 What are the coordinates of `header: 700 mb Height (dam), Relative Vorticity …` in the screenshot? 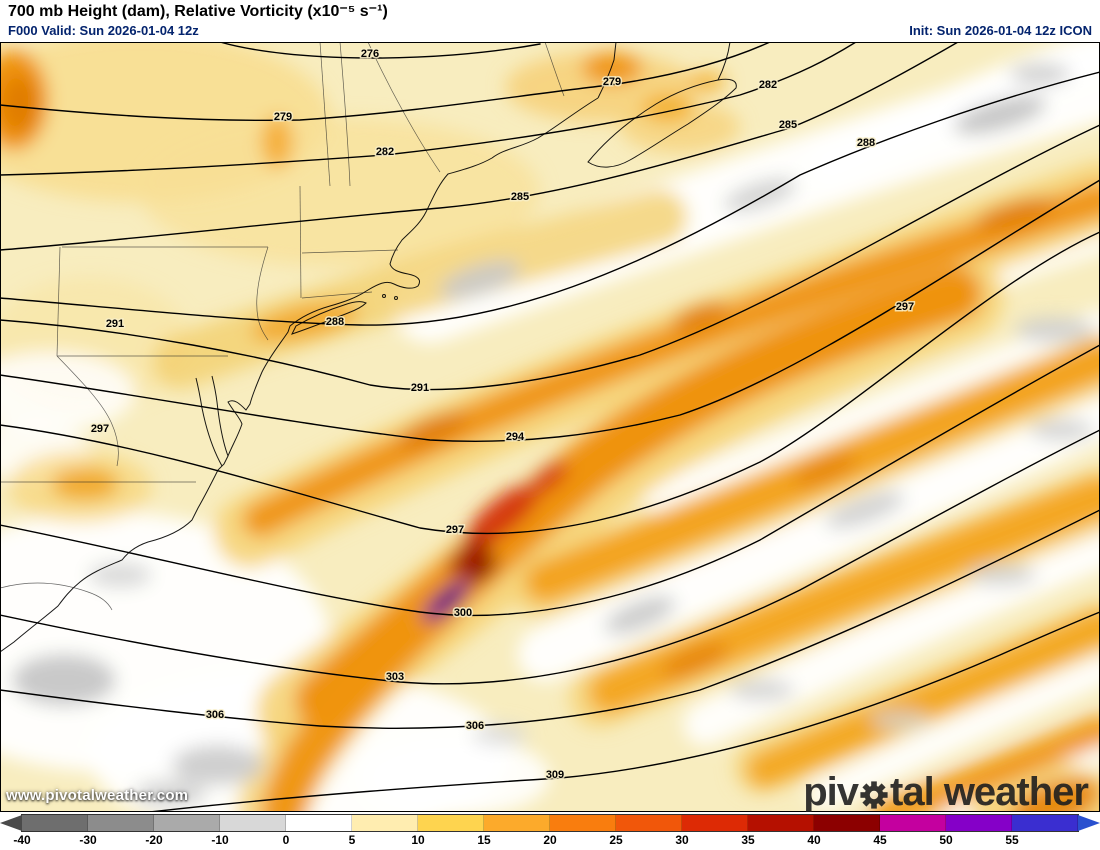 It's located at (550, 21).